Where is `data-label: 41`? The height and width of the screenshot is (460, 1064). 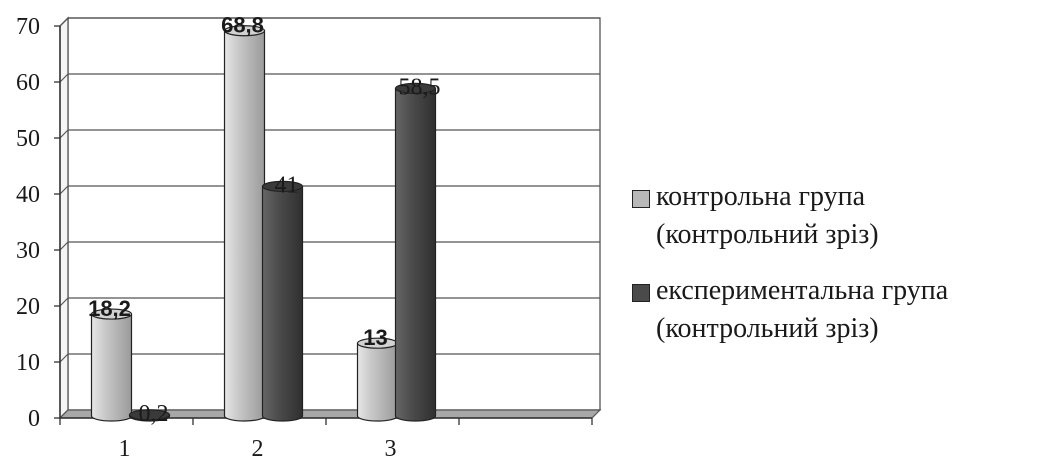
data-label: 41 is located at coordinates (287, 185).